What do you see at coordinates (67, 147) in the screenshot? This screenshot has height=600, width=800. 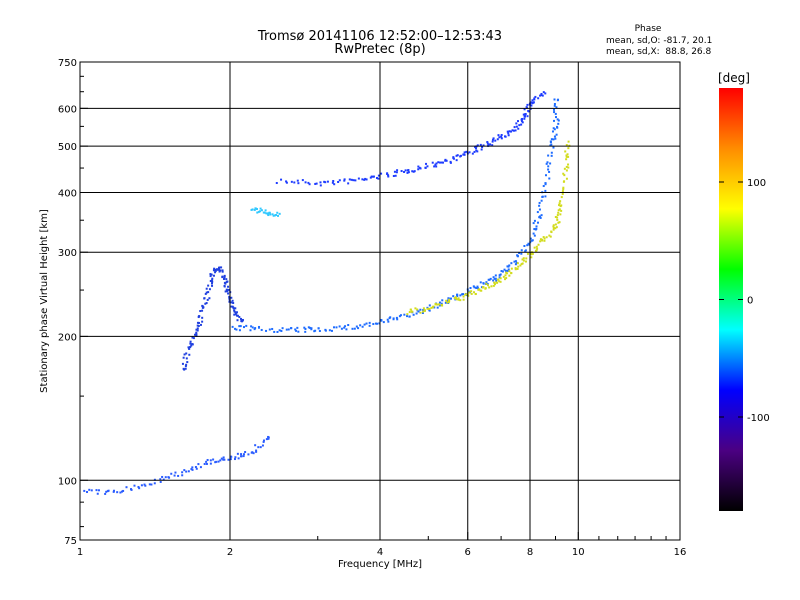 I see `y-tick-label: 500` at bounding box center [67, 147].